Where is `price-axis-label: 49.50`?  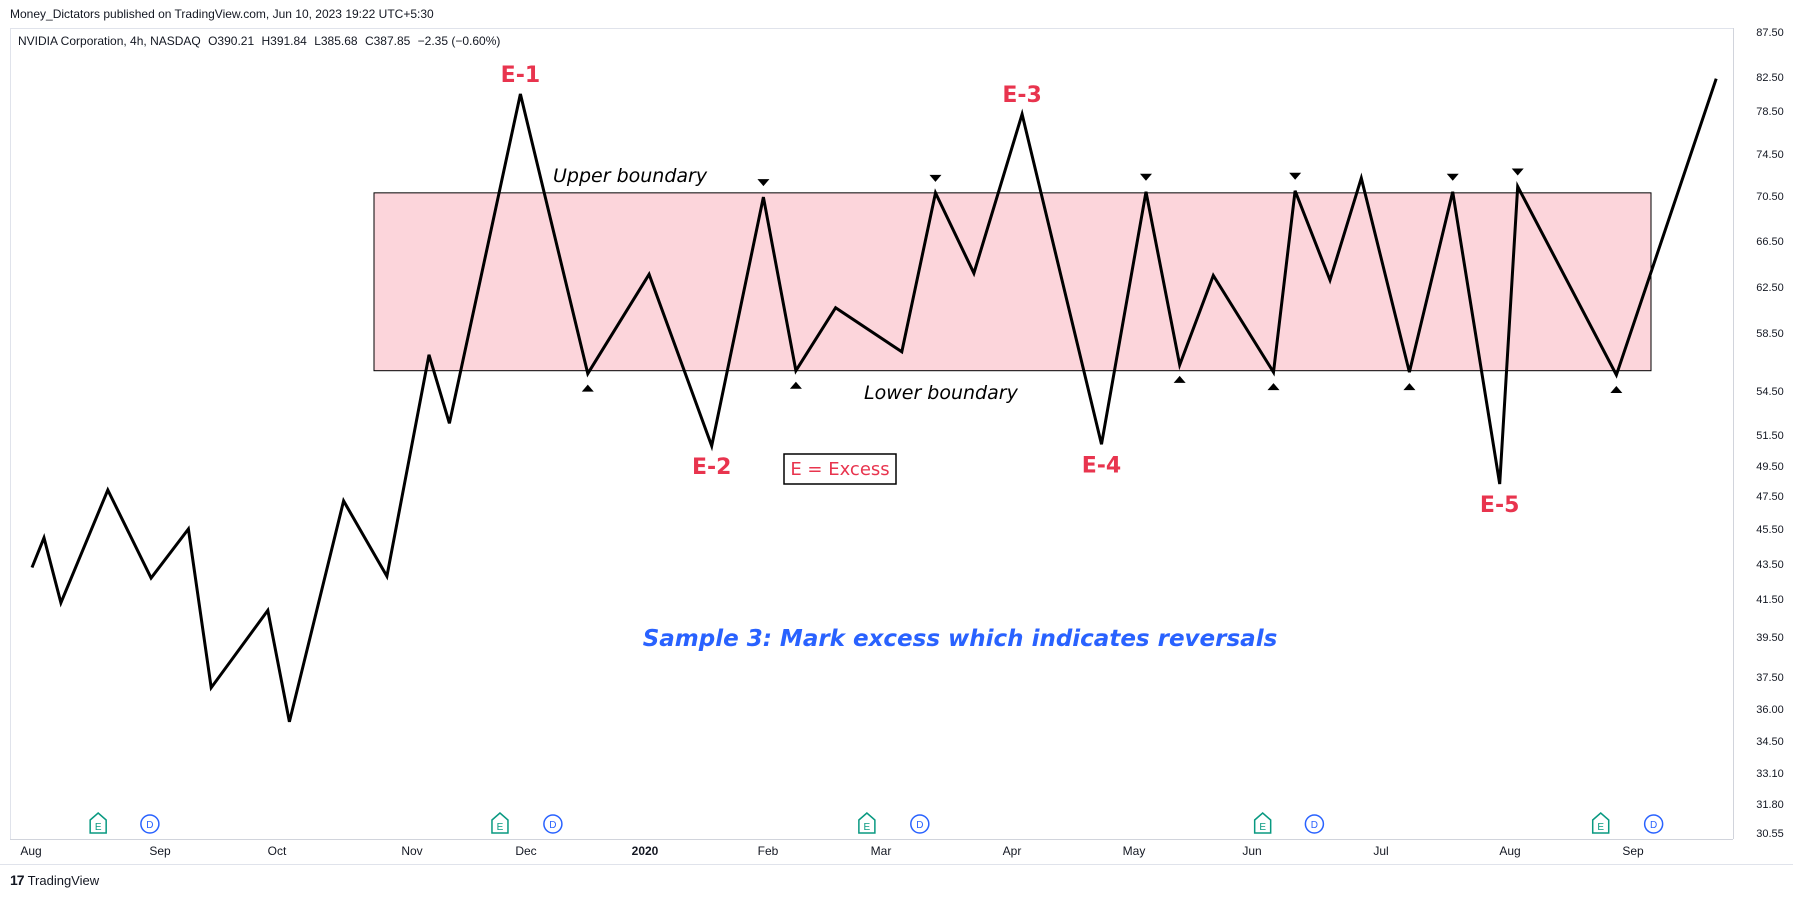 price-axis-label: 49.50 is located at coordinates (1770, 467).